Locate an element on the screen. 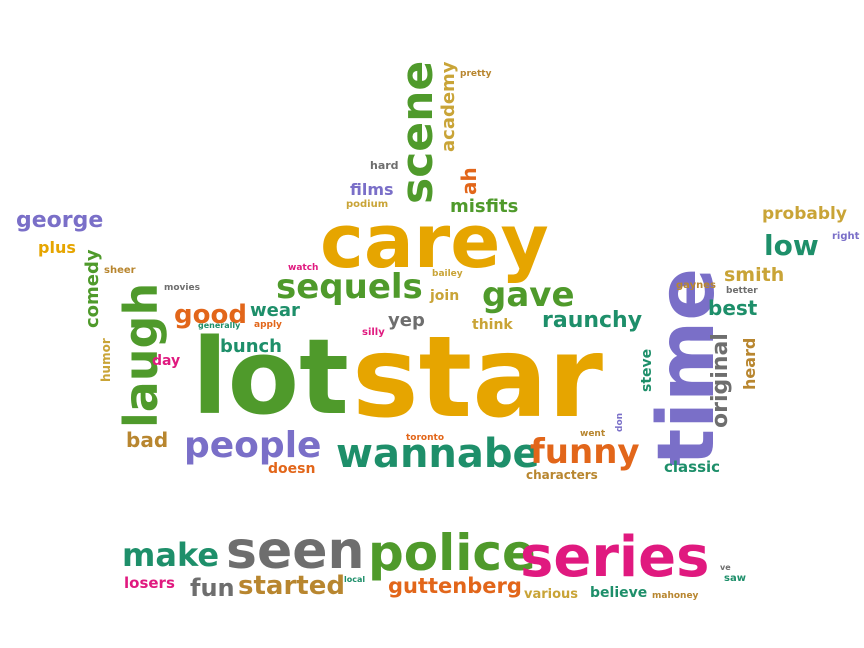 The image size is (864, 648). word-bad: bad is located at coordinates (147, 440).